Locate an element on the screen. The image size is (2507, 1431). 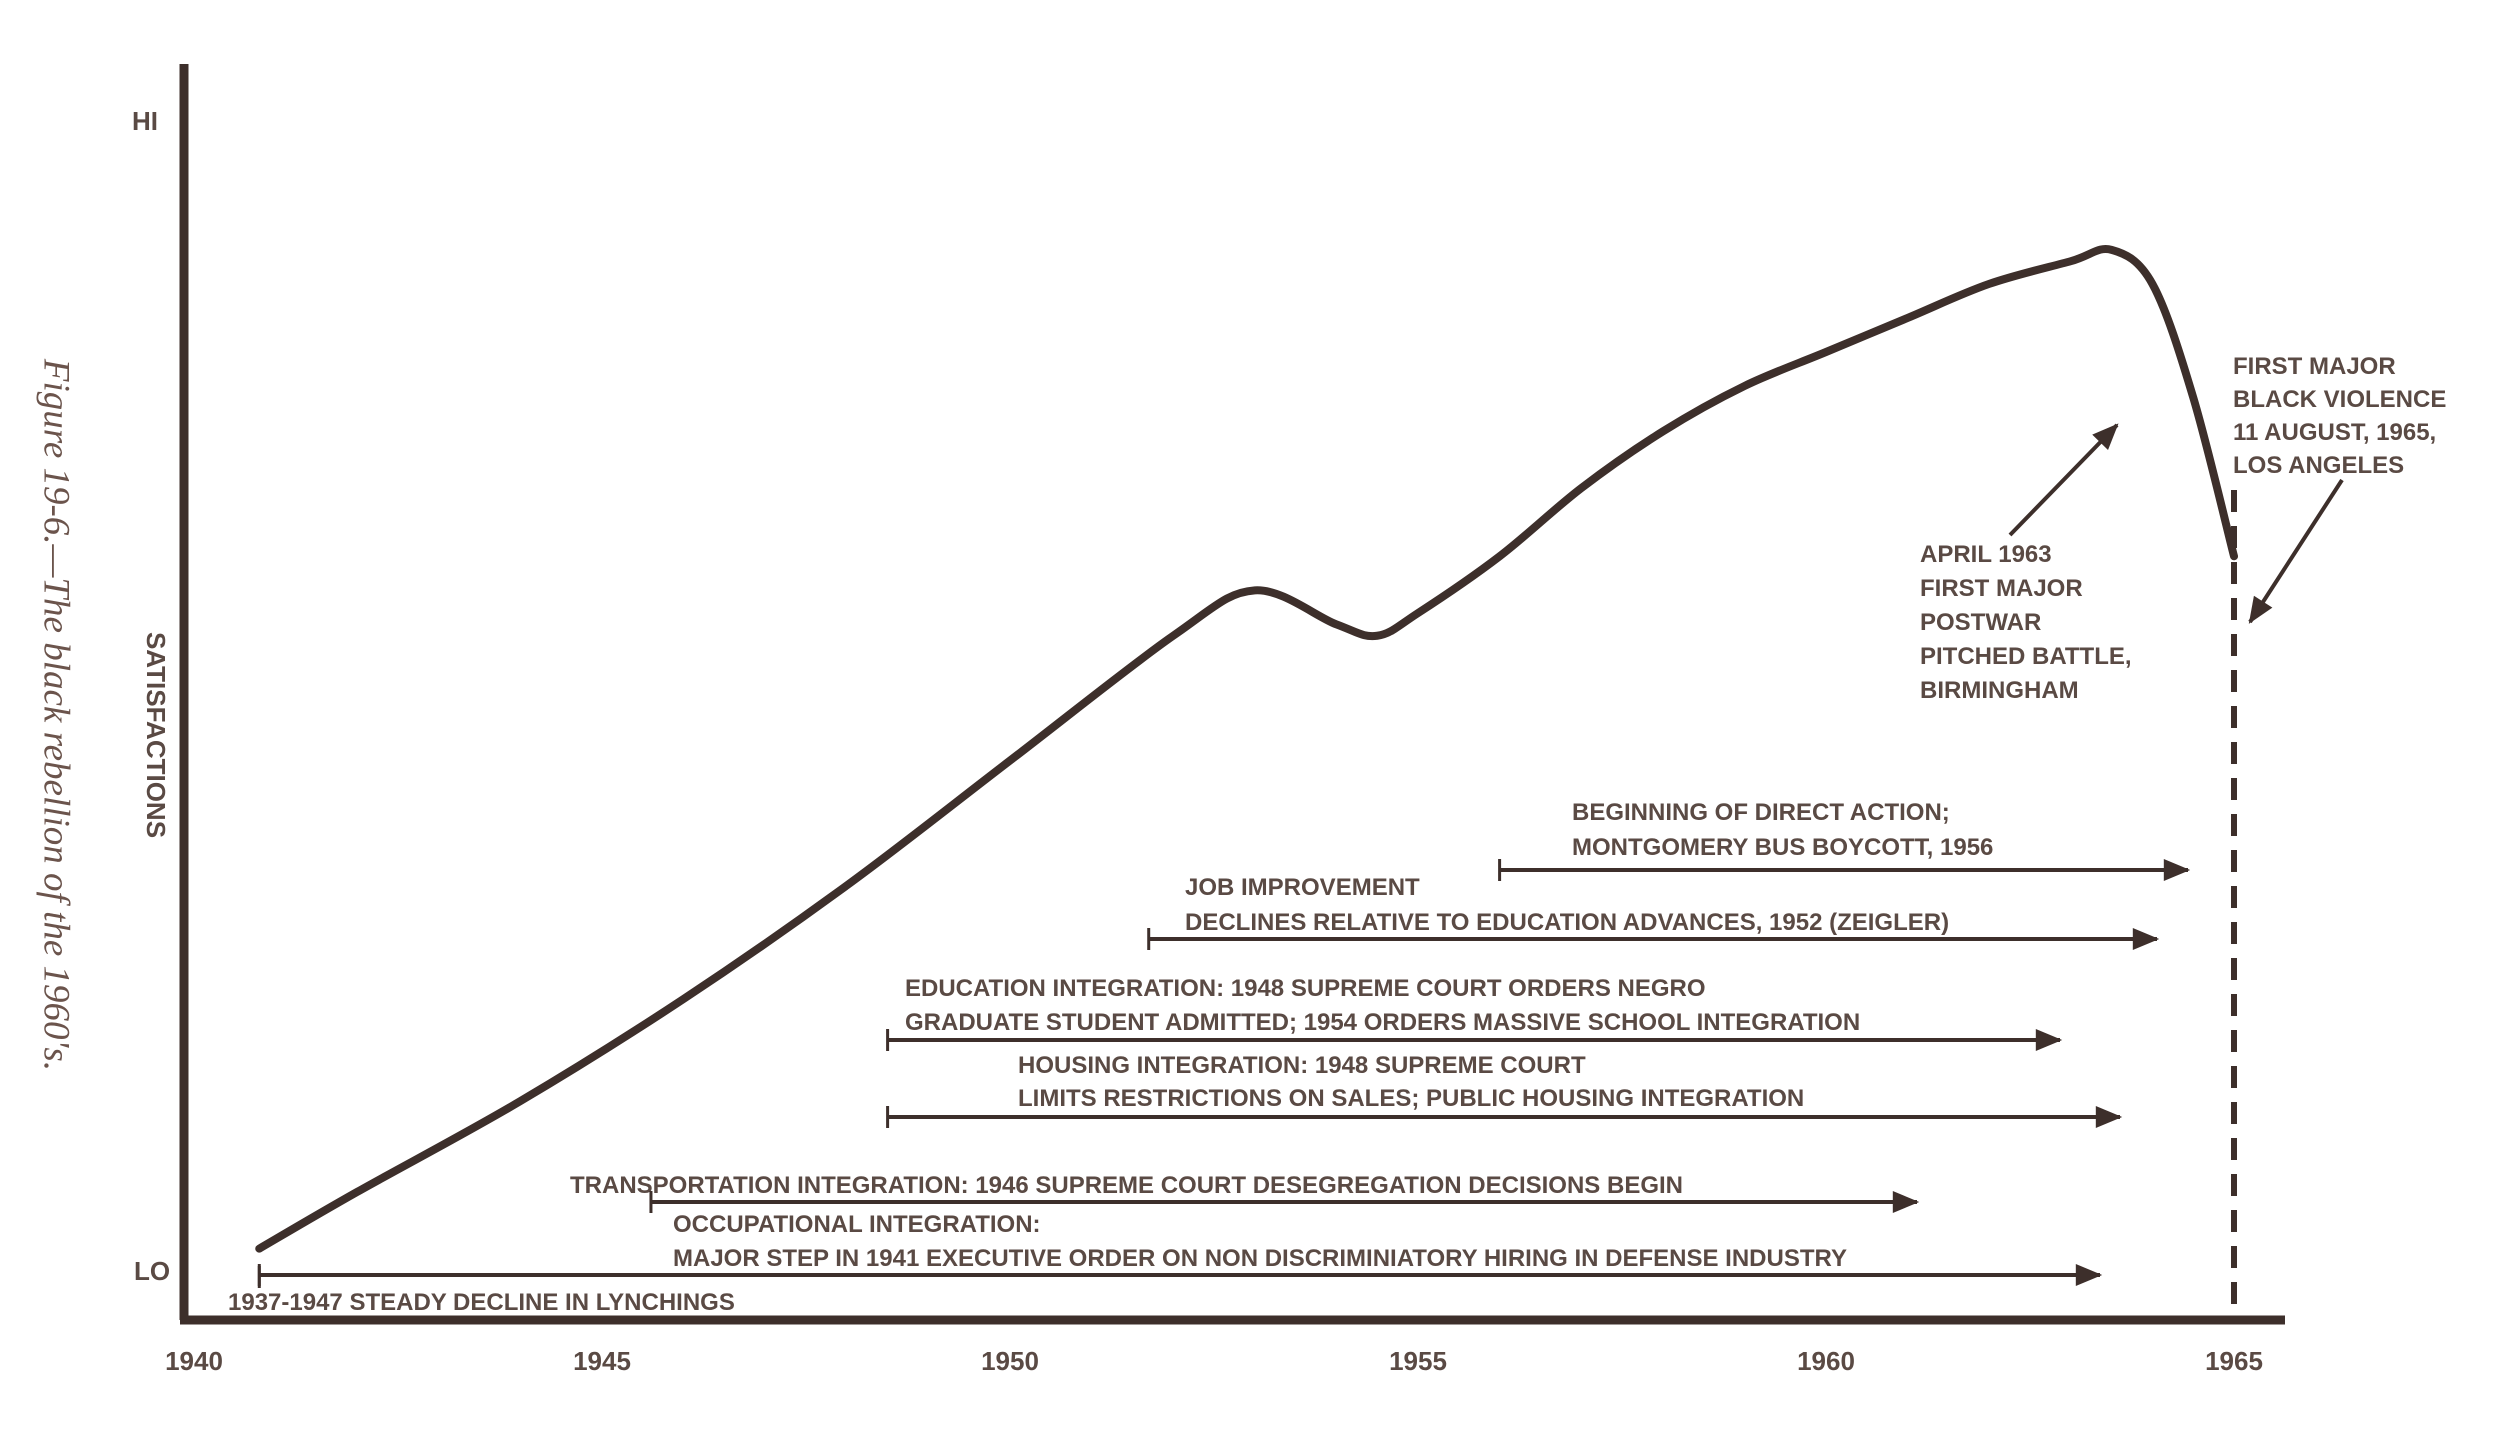
x-tick-label: 1945 is located at coordinates (602, 1361).